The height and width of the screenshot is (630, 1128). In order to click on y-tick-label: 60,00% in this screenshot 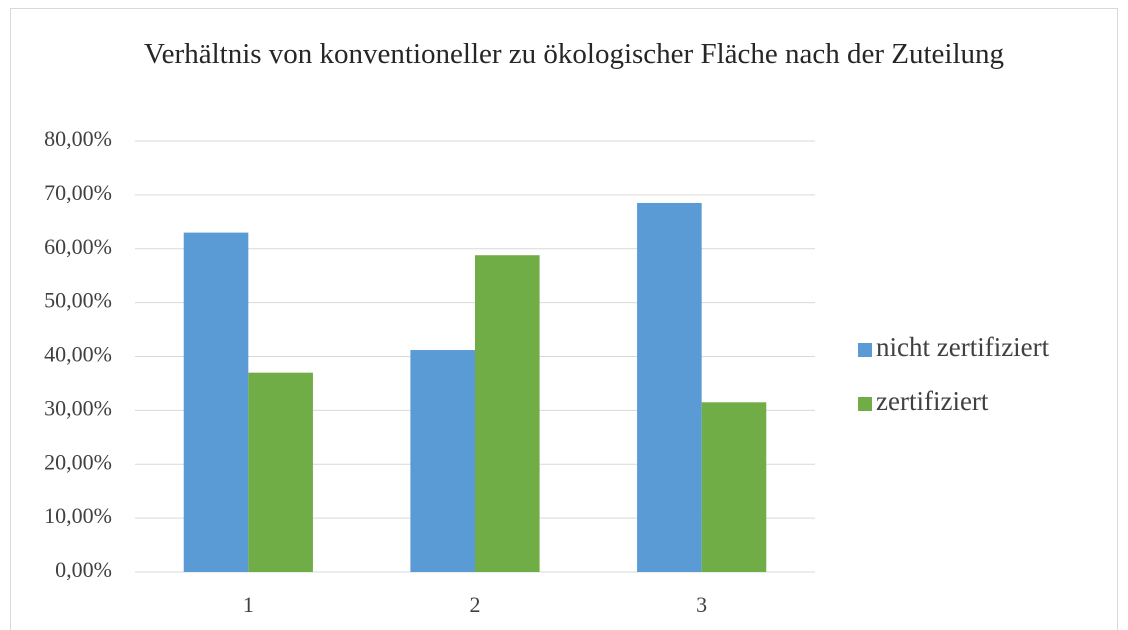, I will do `click(78, 246)`.